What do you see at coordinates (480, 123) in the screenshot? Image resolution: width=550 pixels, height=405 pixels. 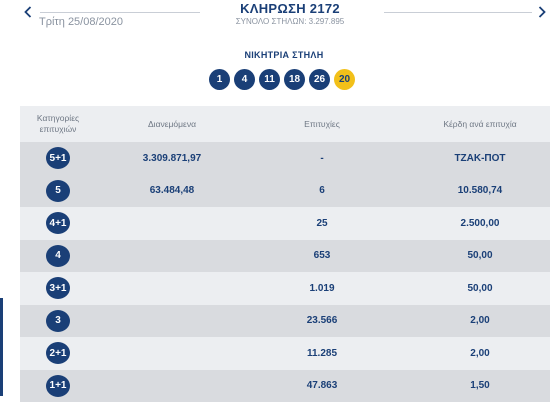 I see `header-prize: Κέρδη ανά επιτυχία` at bounding box center [480, 123].